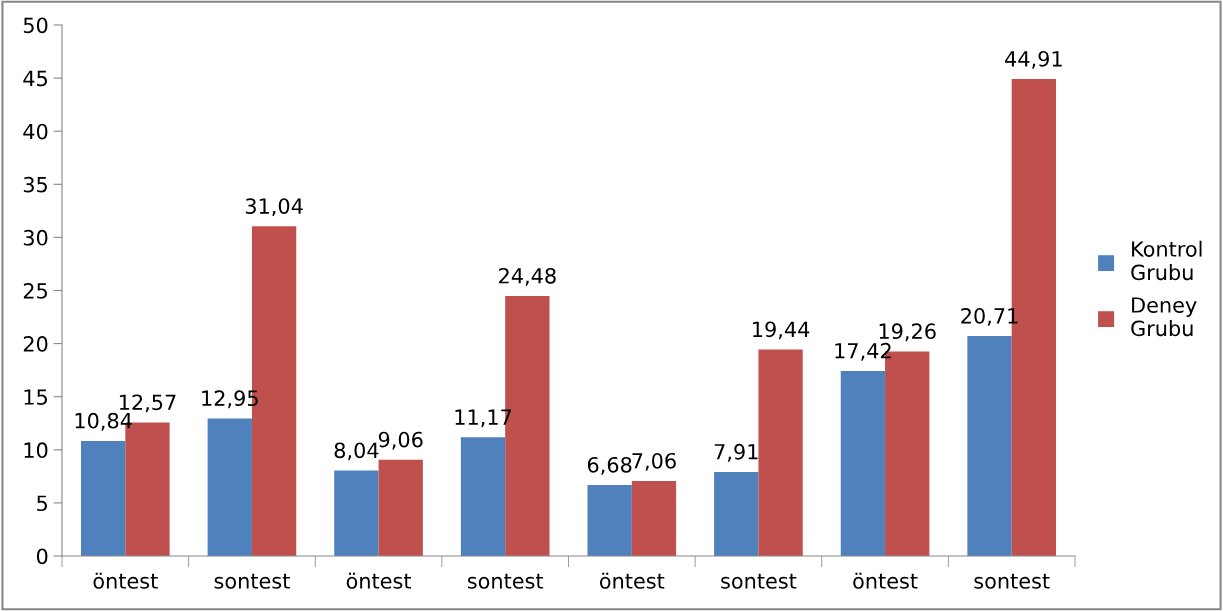 The height and width of the screenshot is (611, 1223). I want to click on data-label: 12,57, so click(147, 403).